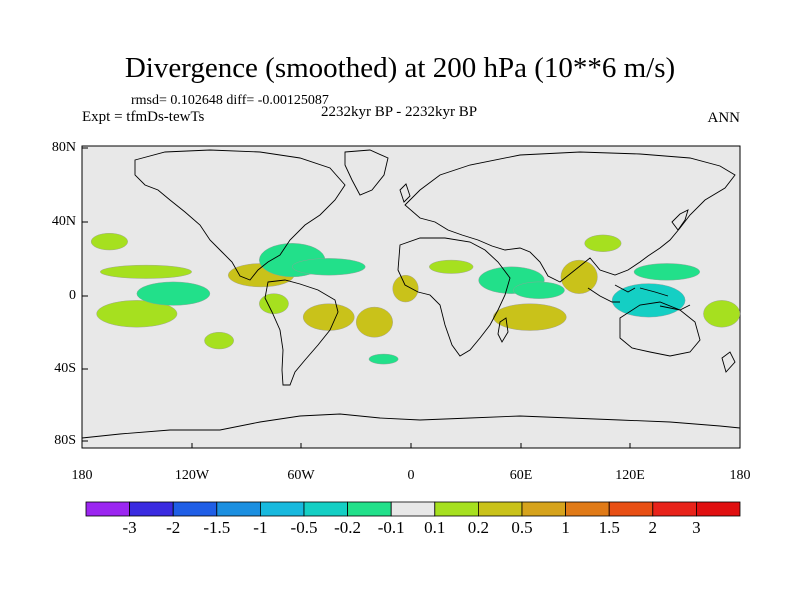  Describe the element at coordinates (391, 527) in the screenshot. I see `colorbar-label: -0.1` at that location.